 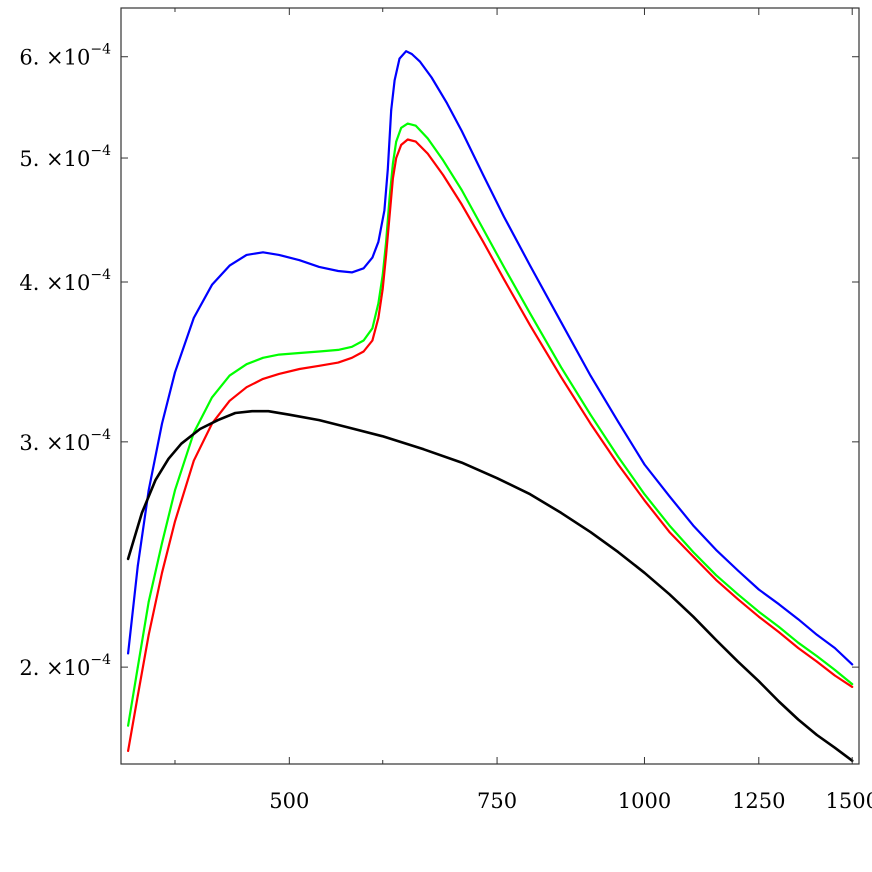 I want to click on x-tick-label-1: 750, so click(x=497, y=801).